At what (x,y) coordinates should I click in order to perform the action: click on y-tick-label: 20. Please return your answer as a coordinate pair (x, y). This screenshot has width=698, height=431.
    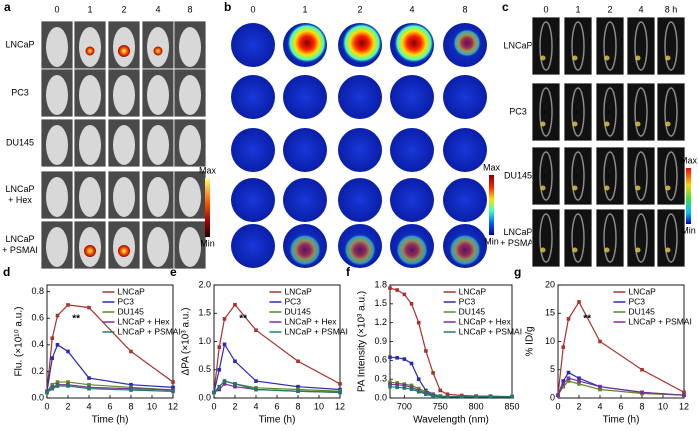
    Looking at the image, I should click on (550, 284).